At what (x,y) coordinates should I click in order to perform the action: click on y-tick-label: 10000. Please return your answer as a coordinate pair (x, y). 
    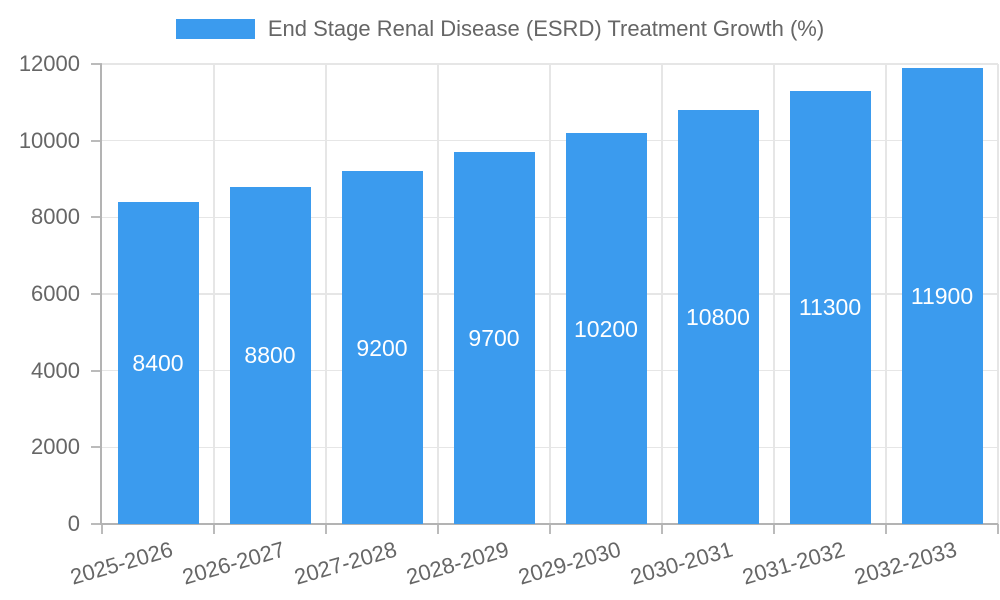
    Looking at the image, I should click on (49, 140).